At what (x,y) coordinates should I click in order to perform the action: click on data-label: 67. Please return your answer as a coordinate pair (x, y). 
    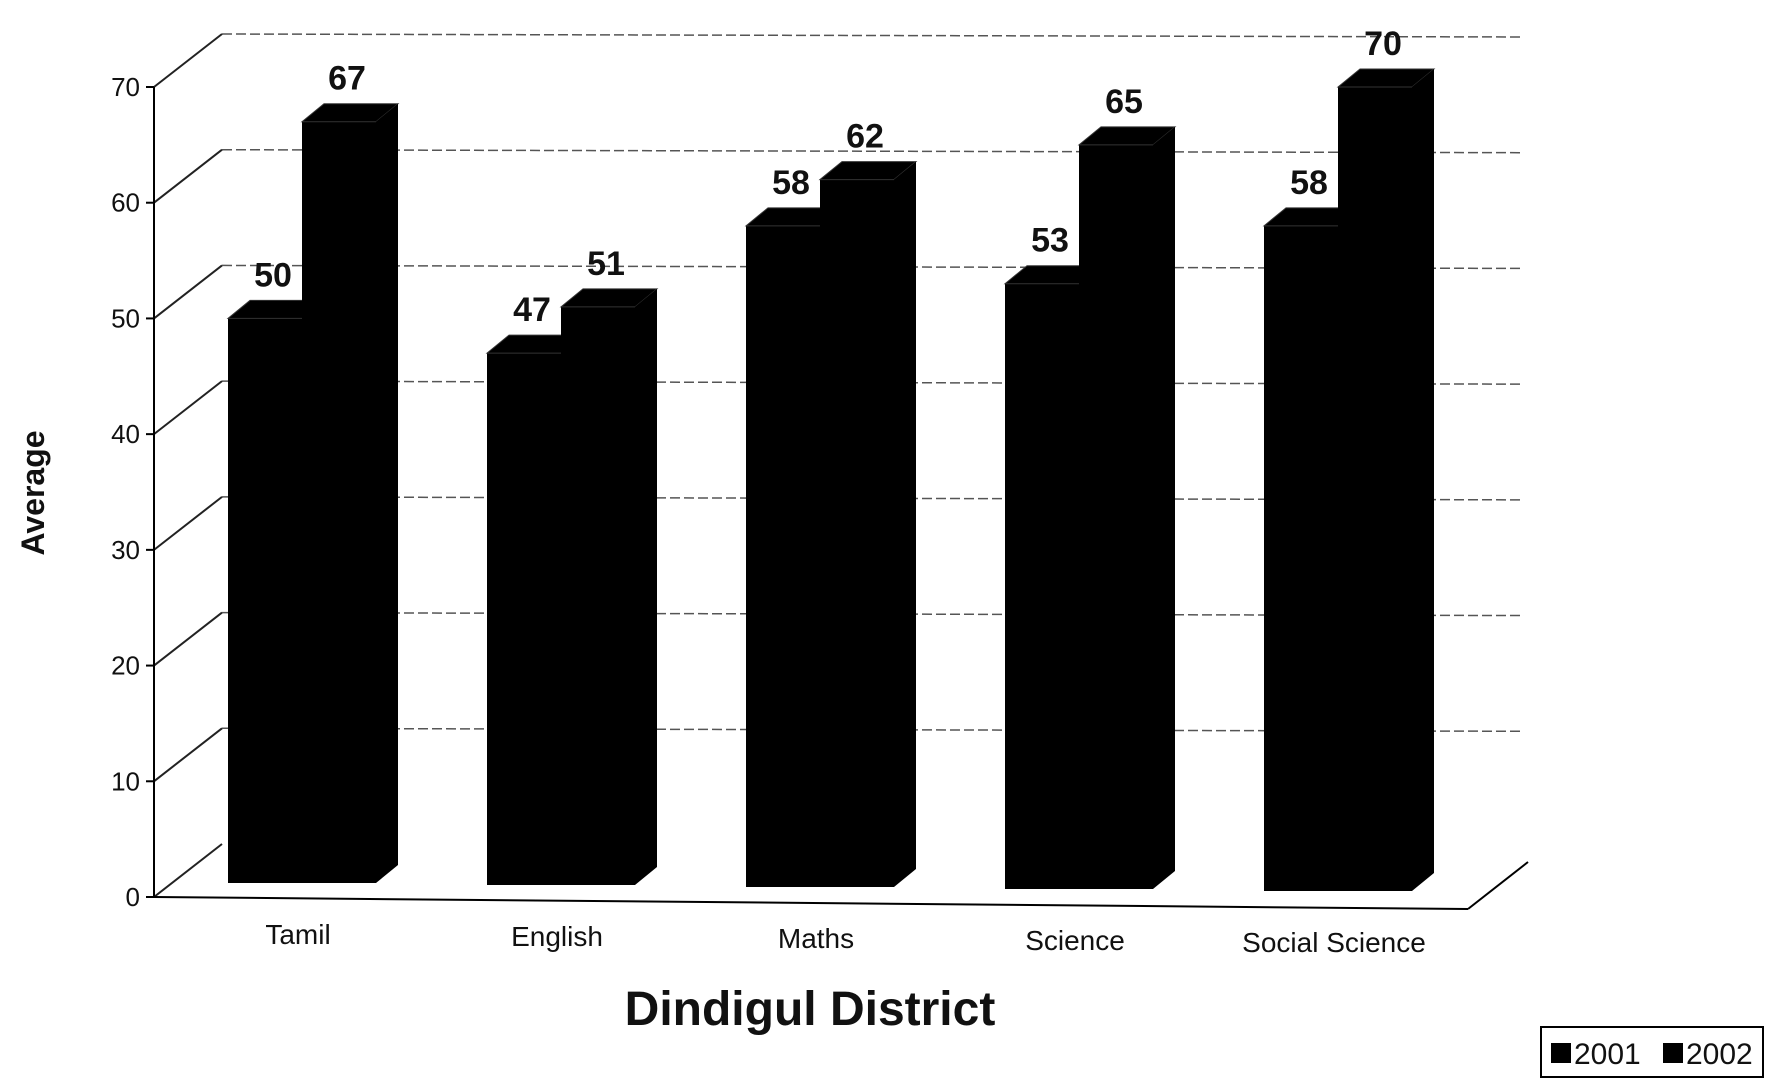
    Looking at the image, I should click on (347, 79).